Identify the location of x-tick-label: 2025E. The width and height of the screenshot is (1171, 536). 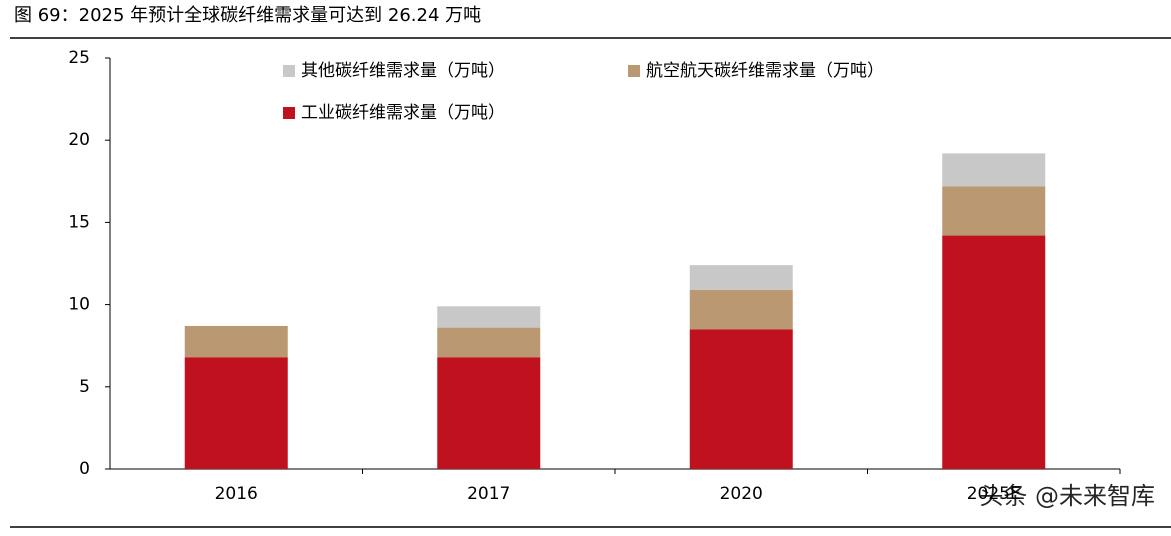
(994, 494).